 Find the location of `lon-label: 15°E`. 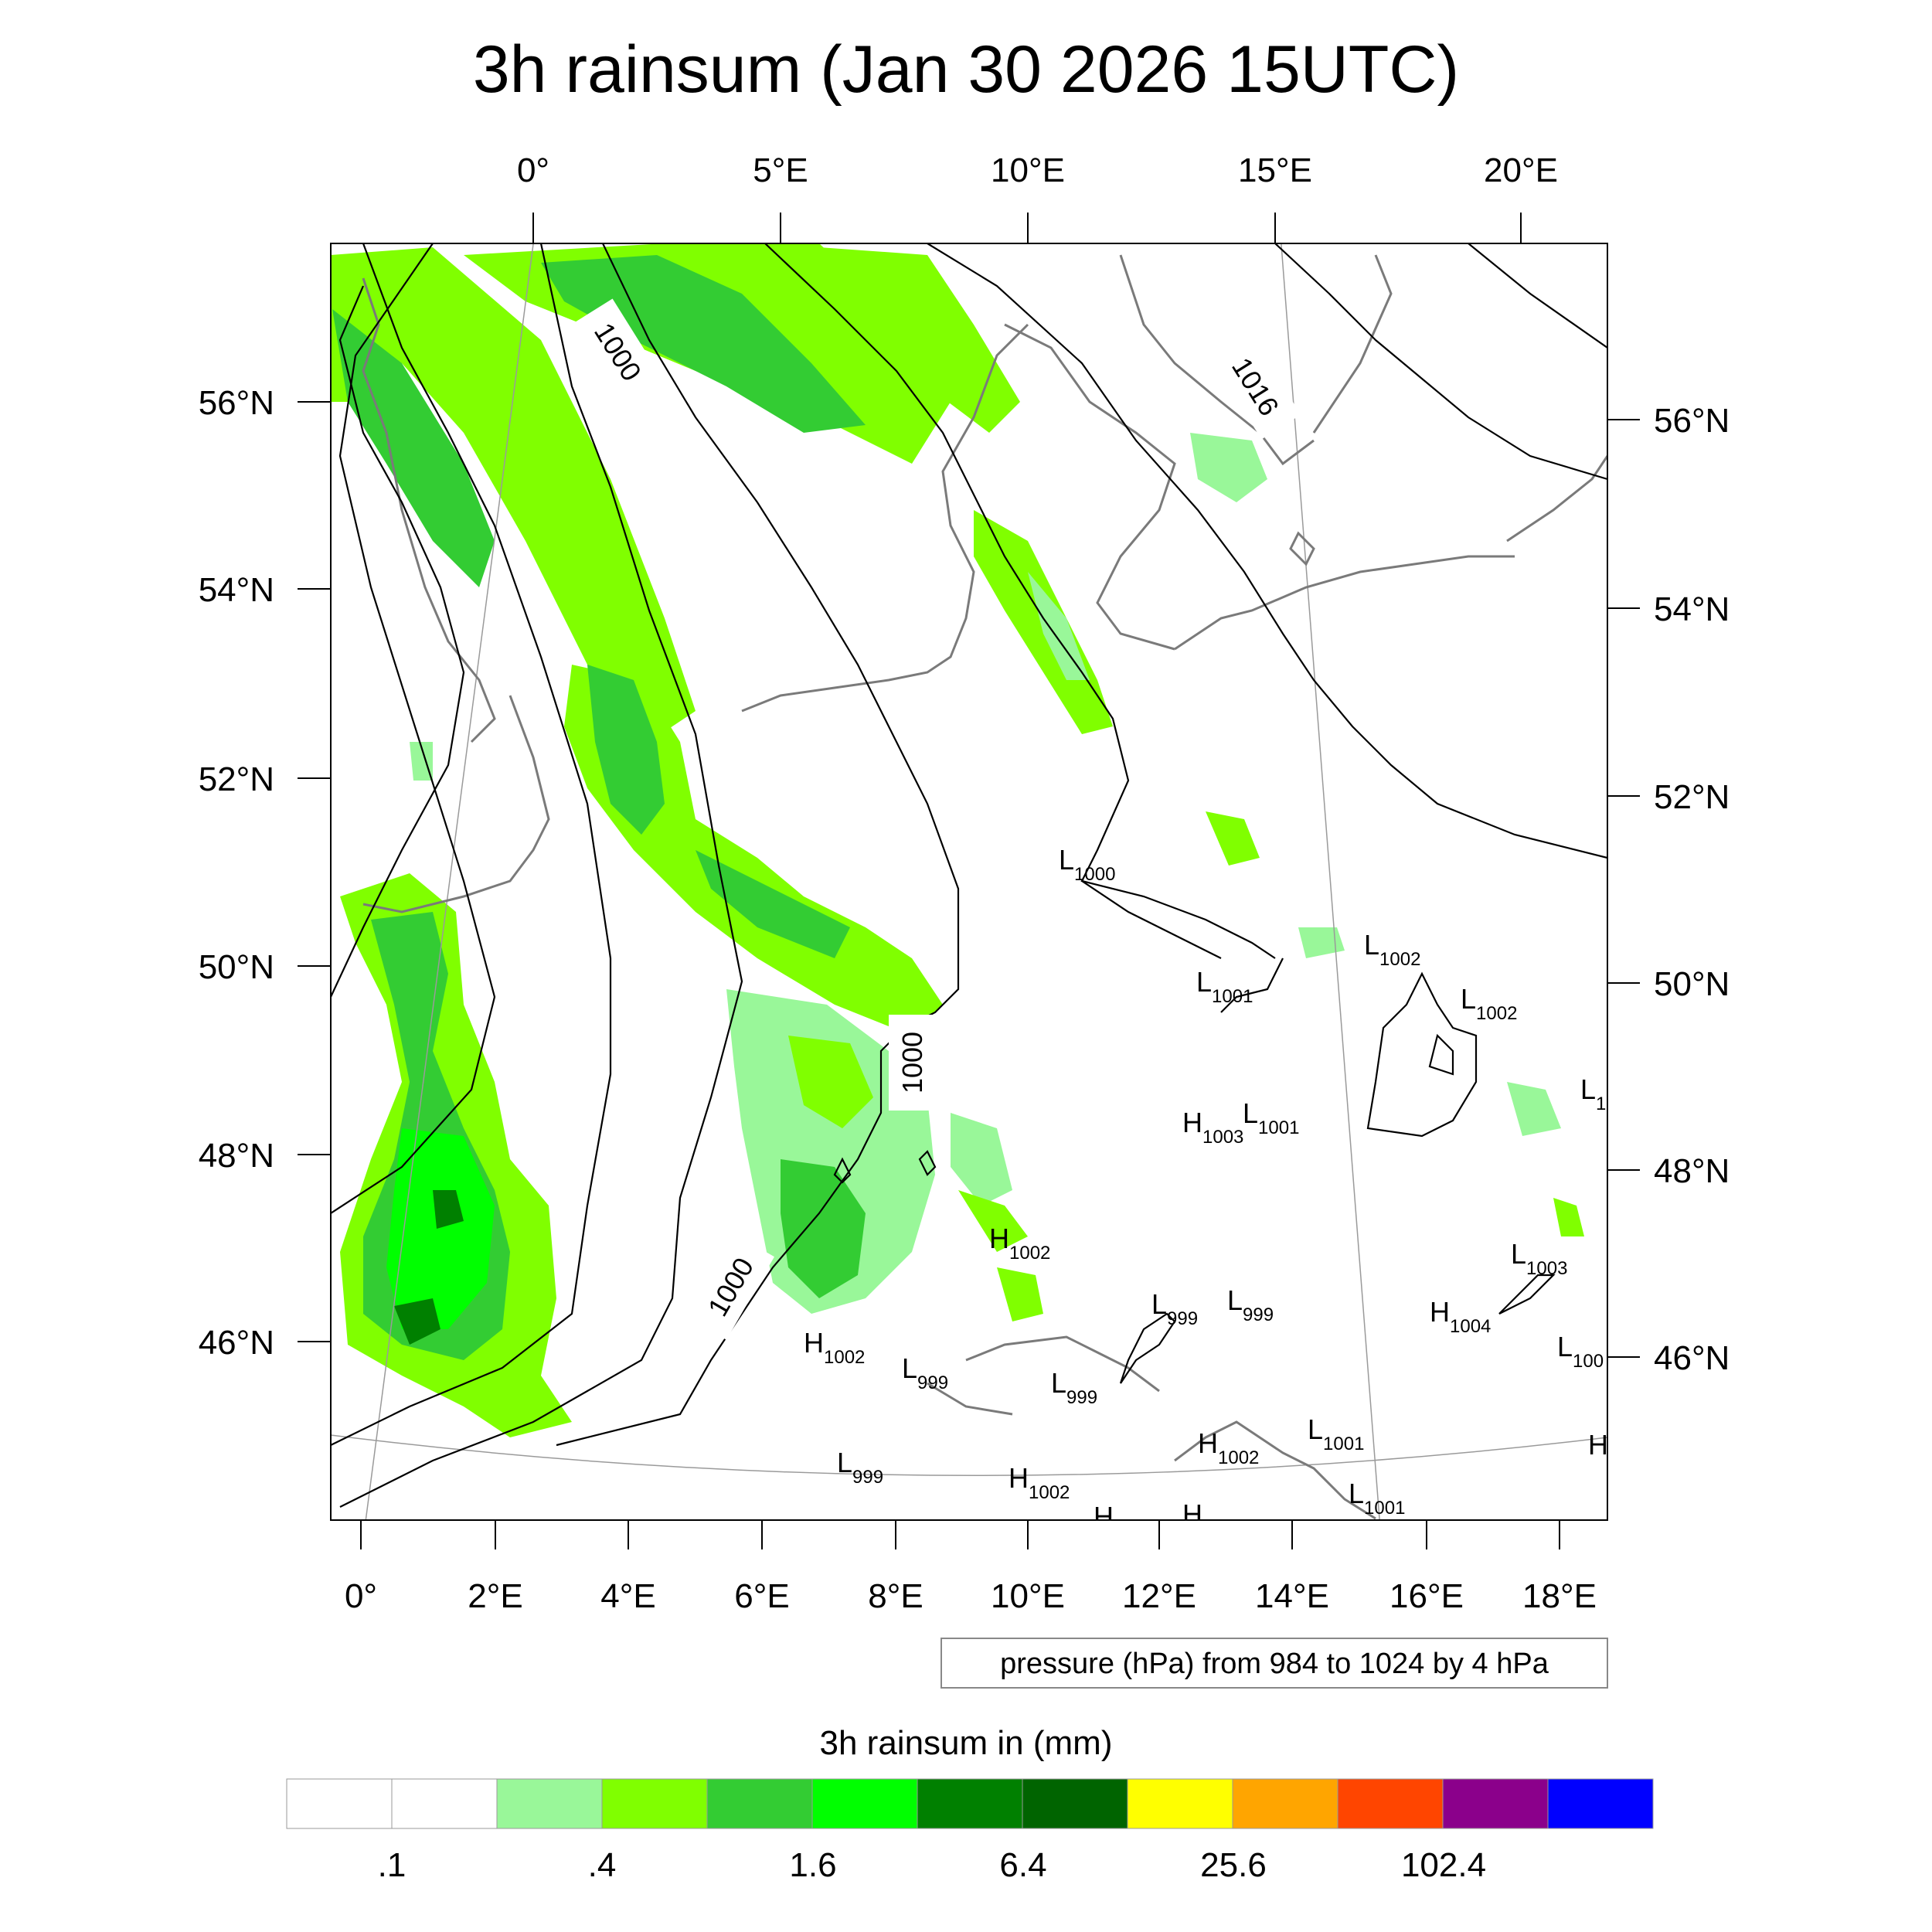

lon-label: 15°E is located at coordinates (1275, 170).